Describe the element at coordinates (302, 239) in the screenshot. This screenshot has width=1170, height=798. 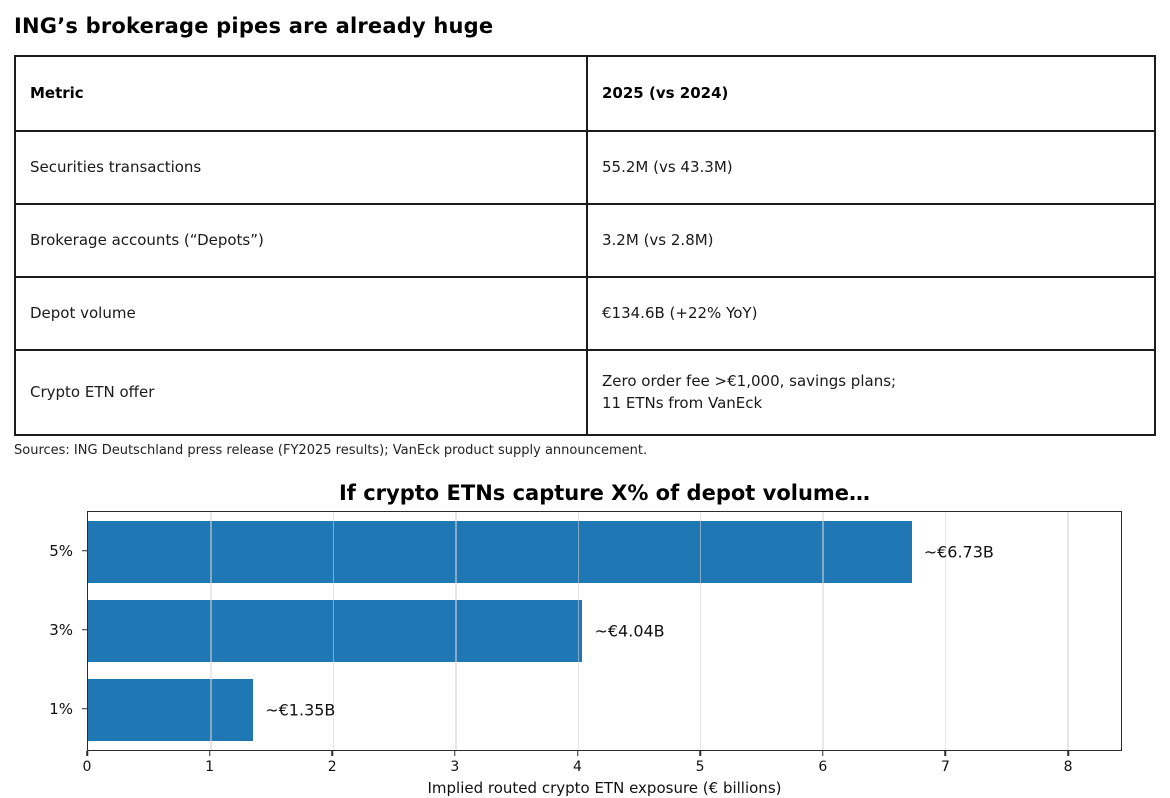
I see `table-row-metric: Brokerage accounts (“Depots”)` at that location.